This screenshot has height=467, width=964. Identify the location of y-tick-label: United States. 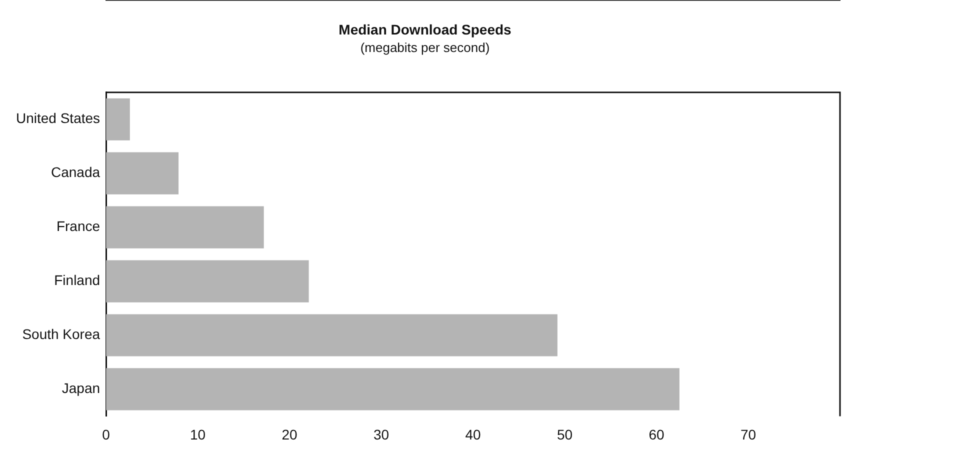
(58, 118).